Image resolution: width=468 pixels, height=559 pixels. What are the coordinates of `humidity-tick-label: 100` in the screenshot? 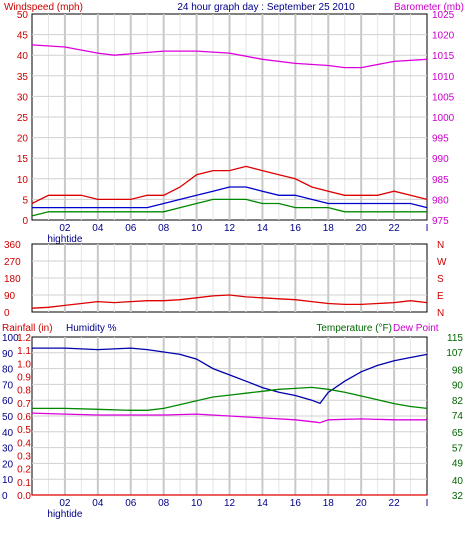 It's located at (10, 338).